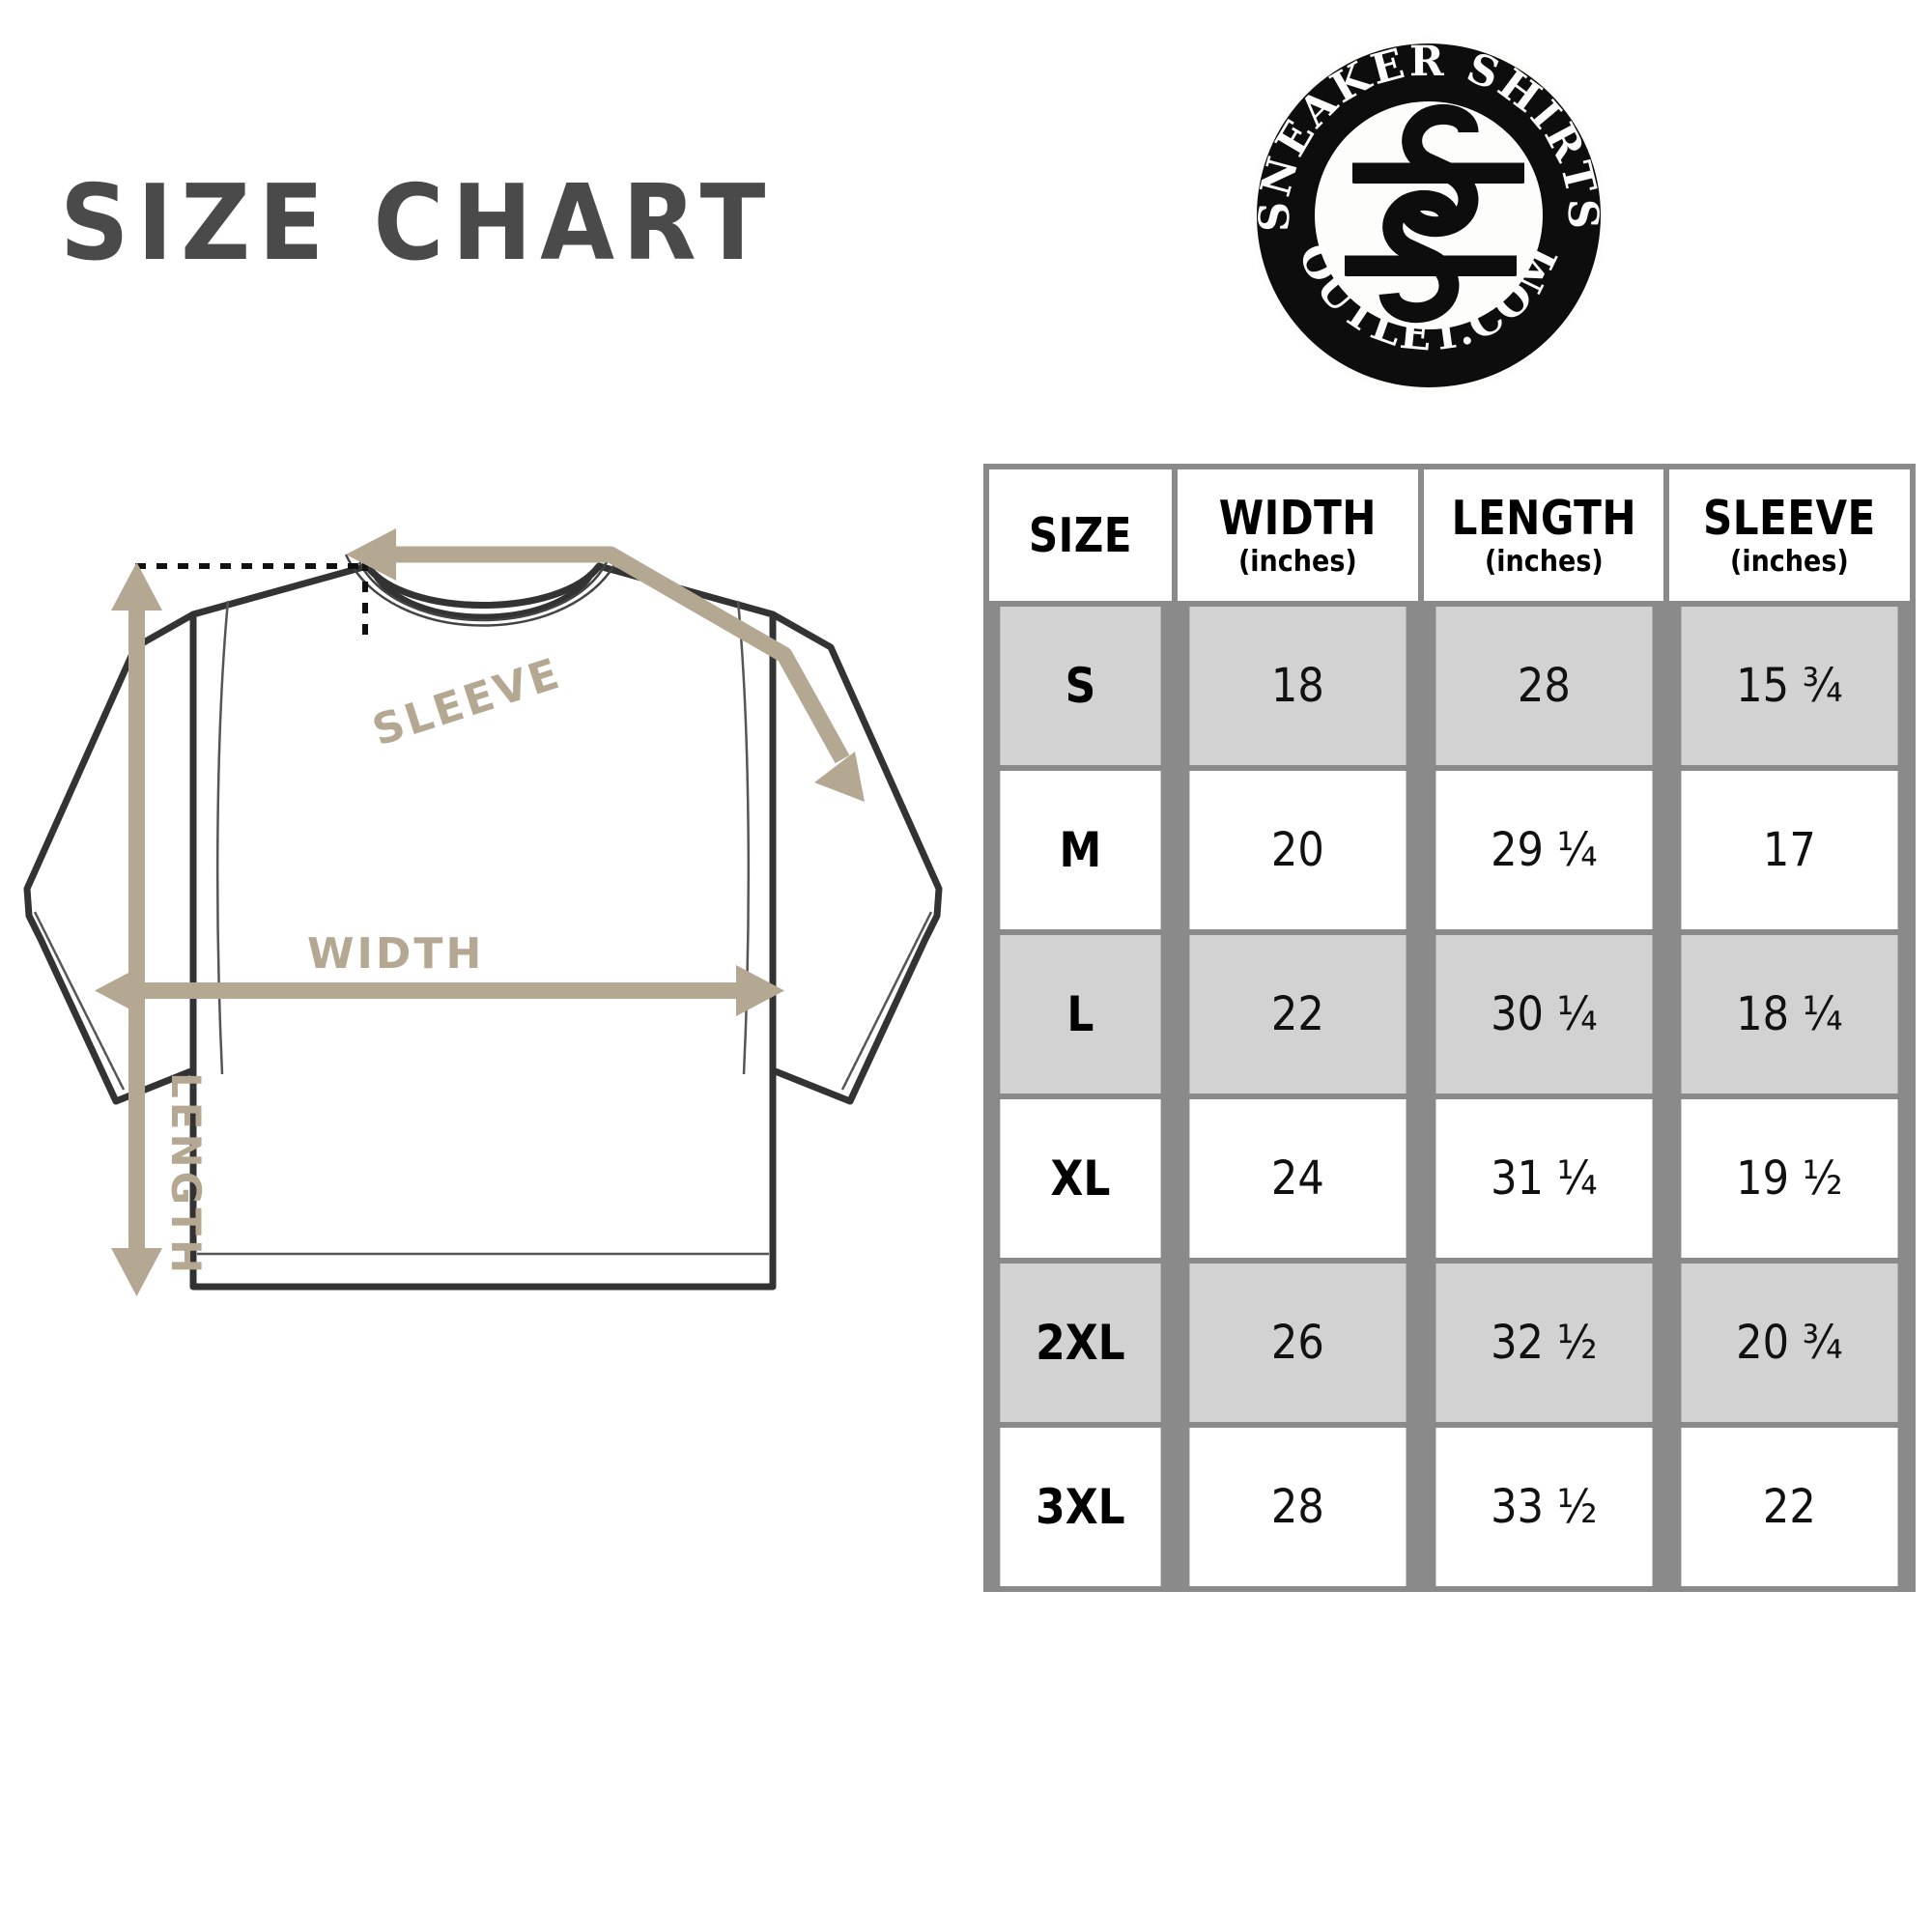 The width and height of the screenshot is (1932, 1932). I want to click on column-header-width-unit: (inches), so click(1297, 561).